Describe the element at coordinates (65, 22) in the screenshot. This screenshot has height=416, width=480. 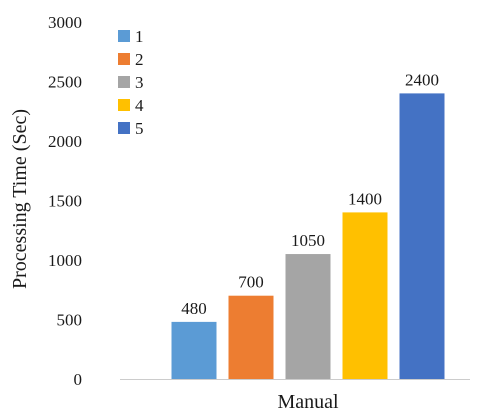
I see `y-tick-label: 3000` at that location.